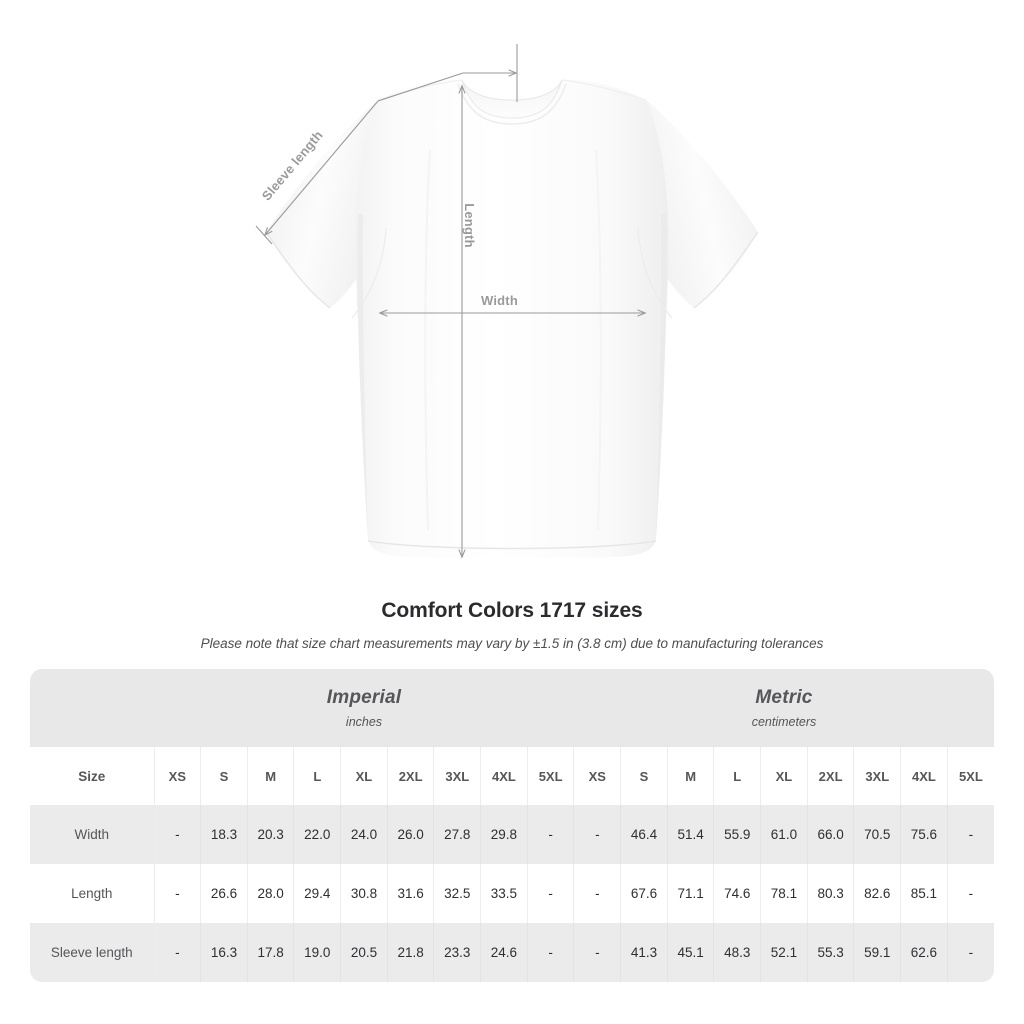 Image resolution: width=1024 pixels, height=1024 pixels. I want to click on unit-band-row: Imperial inches Metric centimeters, so click(512, 708).